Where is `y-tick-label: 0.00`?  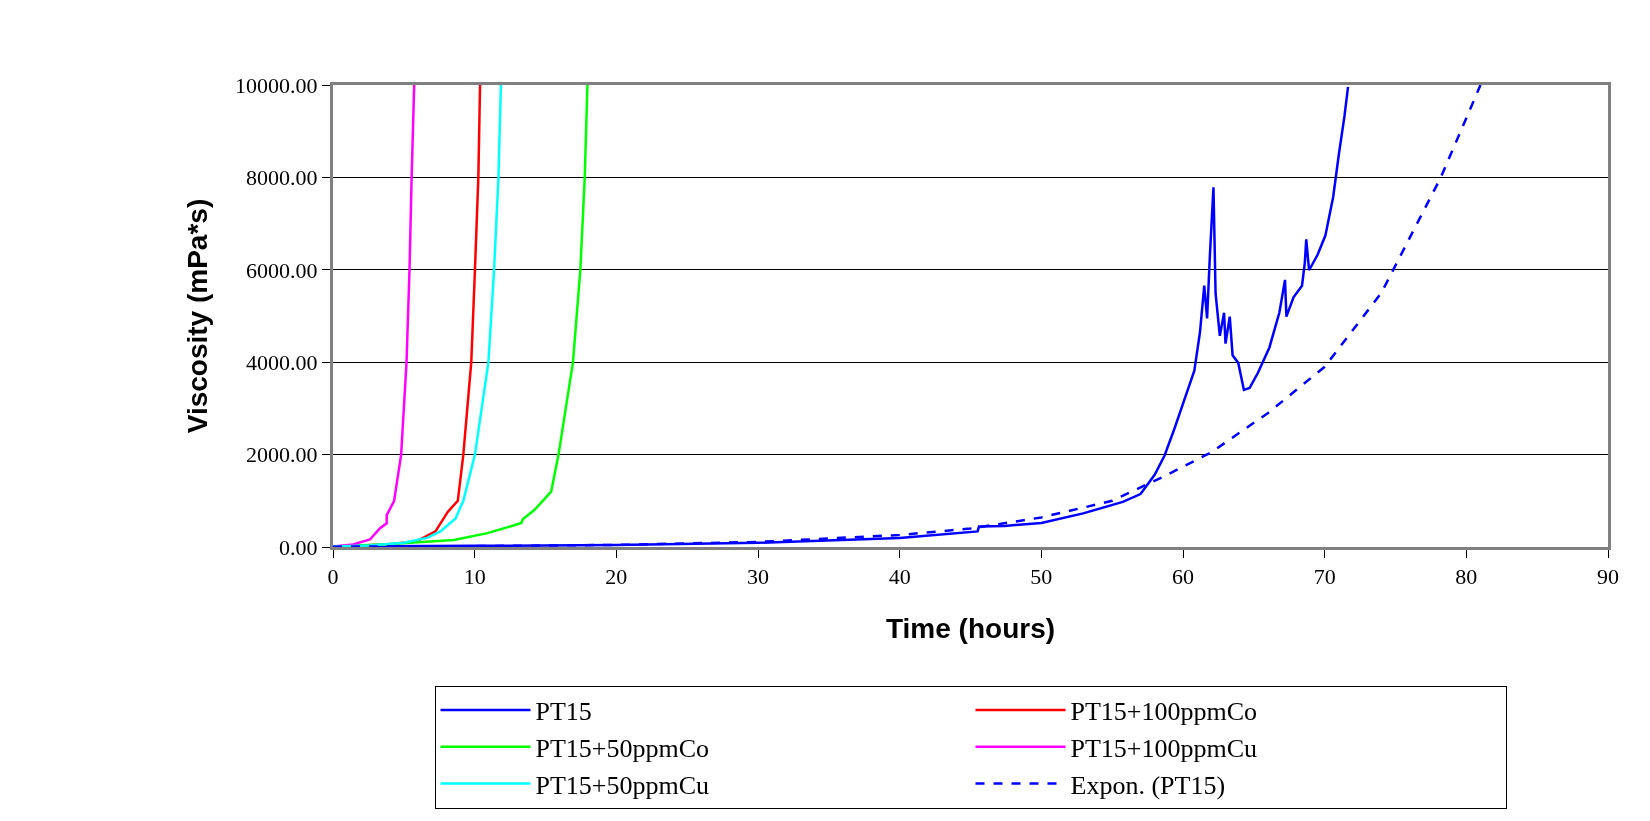 y-tick-label: 0.00 is located at coordinates (298, 547).